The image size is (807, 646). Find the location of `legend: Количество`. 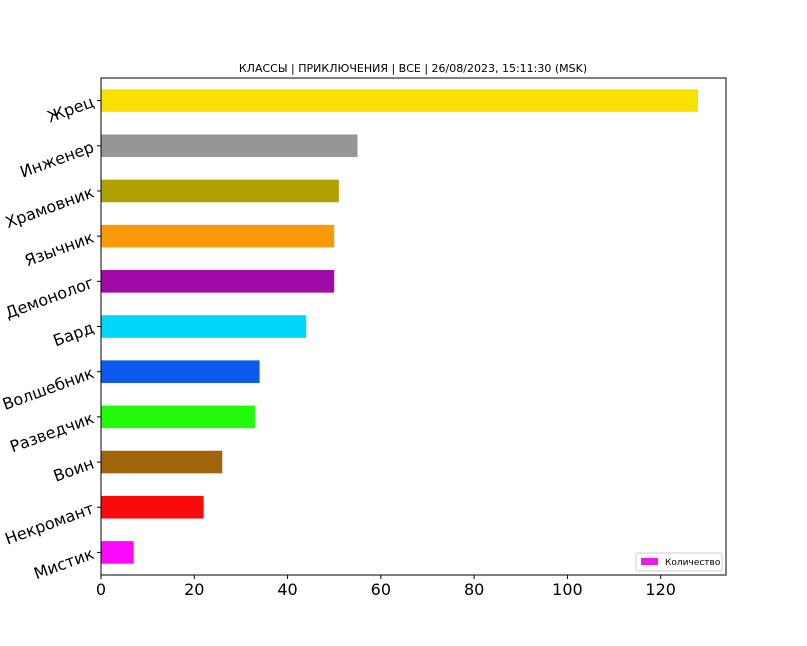

legend: Количество is located at coordinates (679, 562).